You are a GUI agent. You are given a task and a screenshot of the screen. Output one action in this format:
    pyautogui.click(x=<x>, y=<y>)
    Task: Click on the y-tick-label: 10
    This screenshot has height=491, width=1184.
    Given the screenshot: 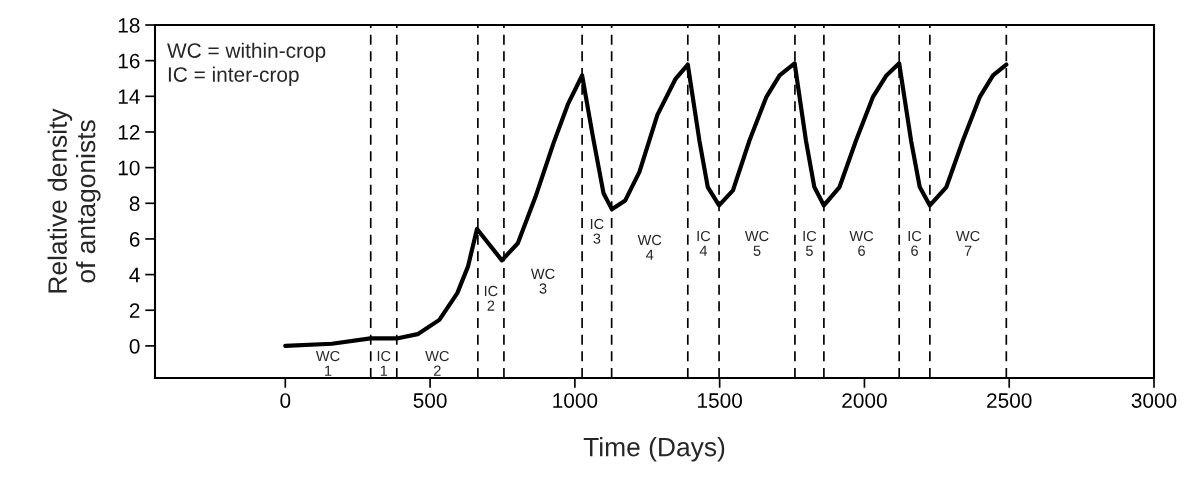 What is the action you would take?
    pyautogui.click(x=129, y=168)
    